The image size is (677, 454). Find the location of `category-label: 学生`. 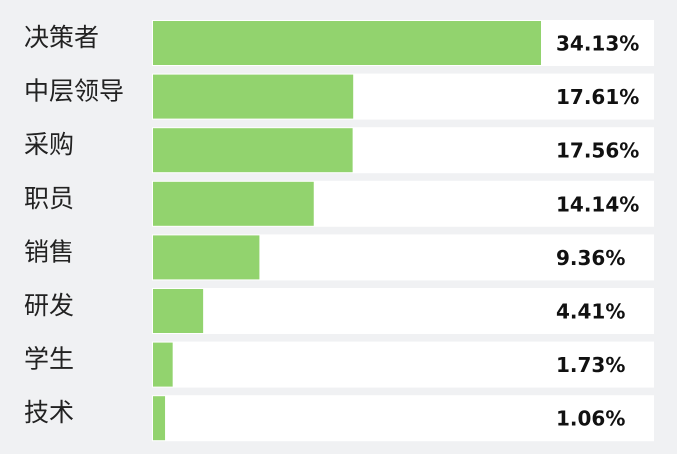

category-label: 学生 is located at coordinates (49, 359).